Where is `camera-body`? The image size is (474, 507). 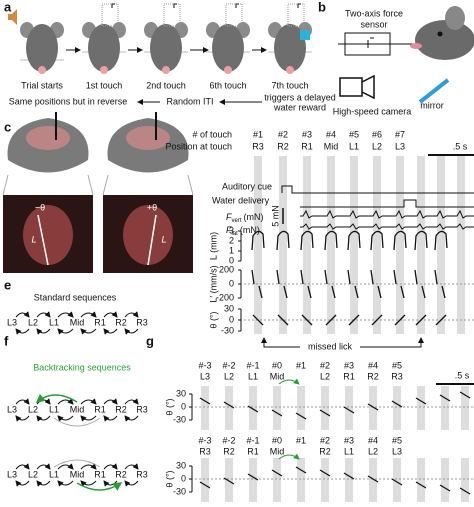 camera-body is located at coordinates (351, 87).